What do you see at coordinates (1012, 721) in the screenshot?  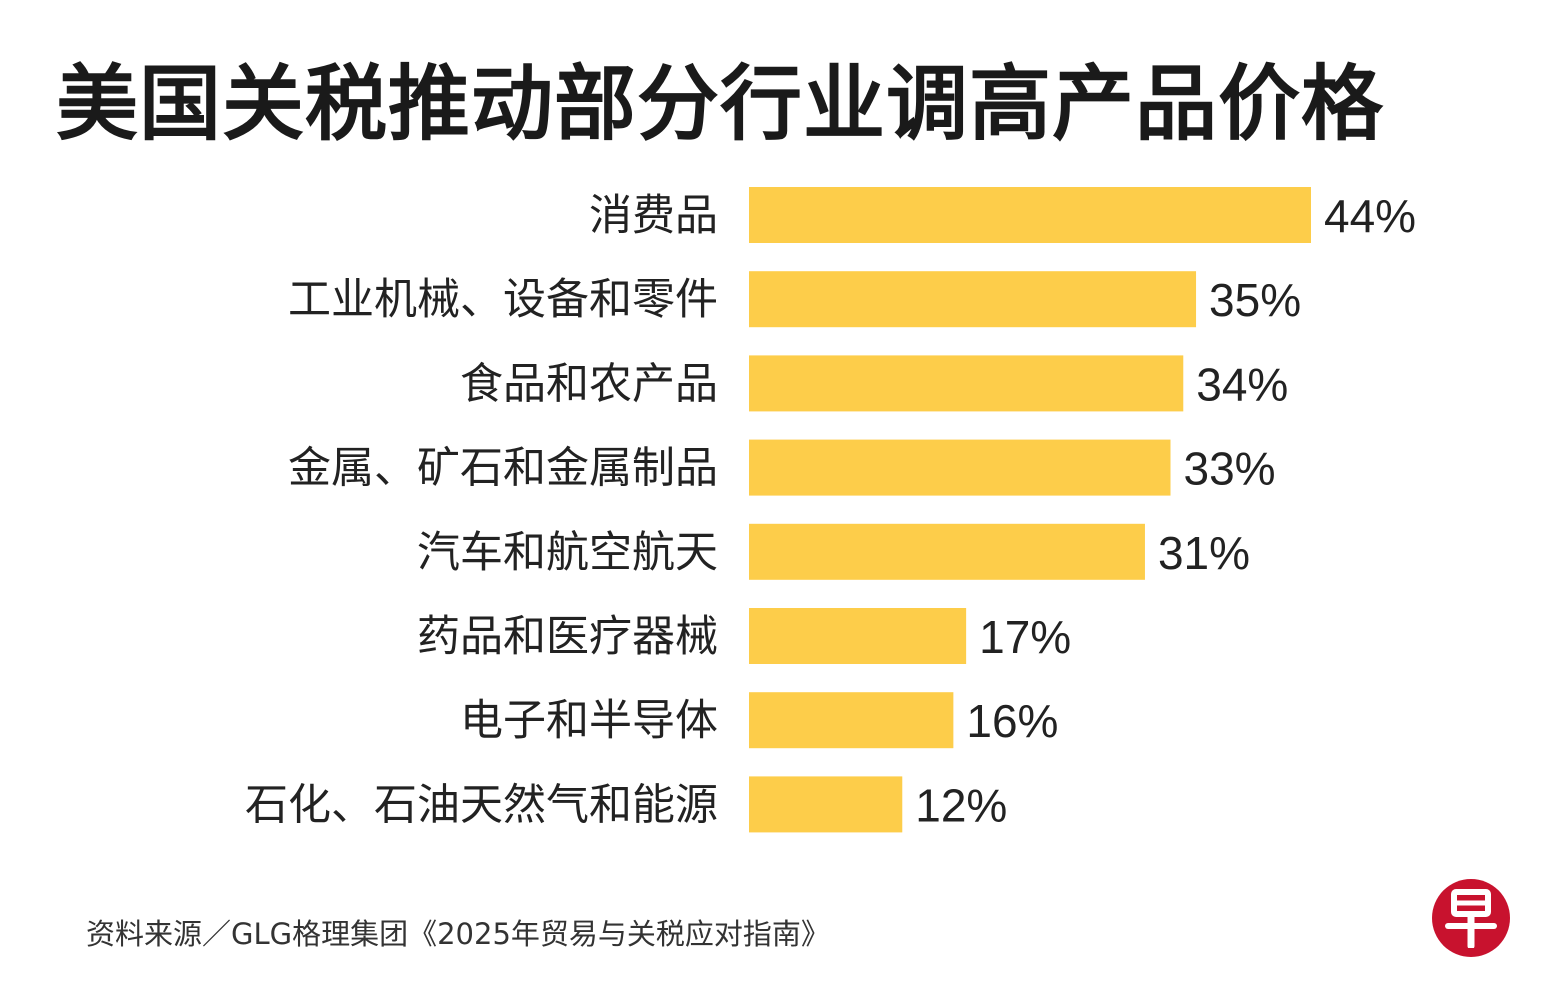 I see `value-label: 16%` at bounding box center [1012, 721].